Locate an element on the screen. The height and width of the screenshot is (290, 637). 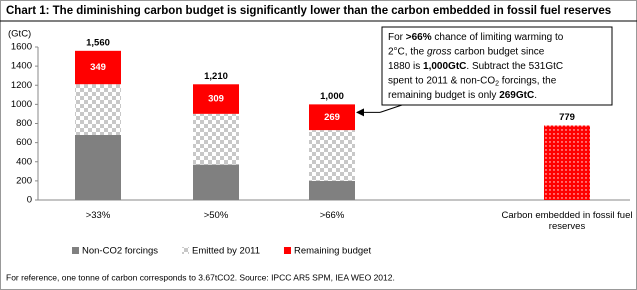
annotation-line: remaining budget is only 269GtC. is located at coordinates (462, 95).